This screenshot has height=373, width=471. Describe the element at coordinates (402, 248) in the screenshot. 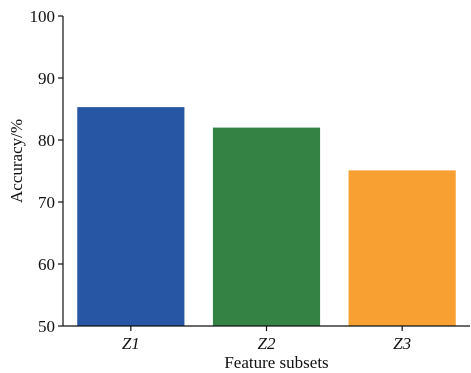

I see `bar-z3` at that location.